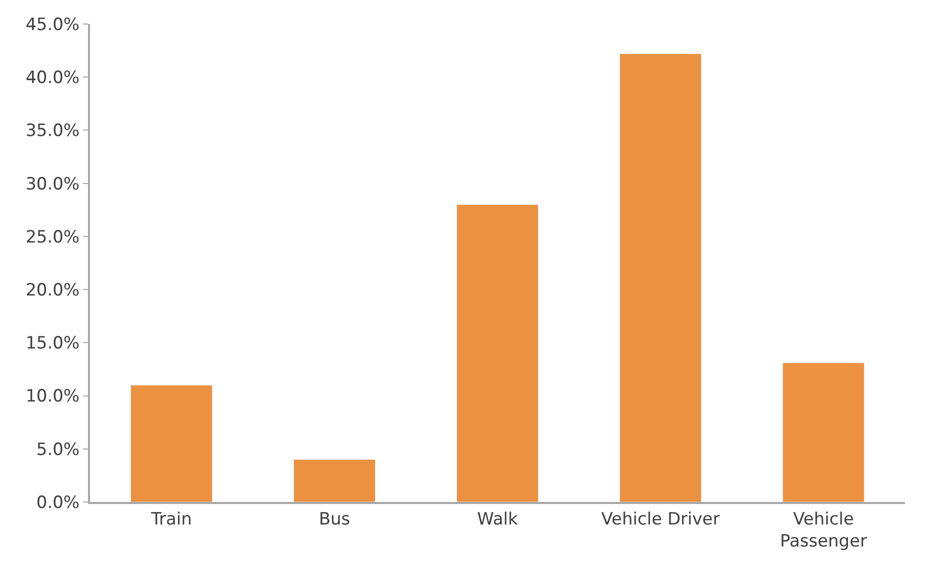 The height and width of the screenshot is (572, 925). I want to click on y-tick-label: 0.0%, so click(58, 502).